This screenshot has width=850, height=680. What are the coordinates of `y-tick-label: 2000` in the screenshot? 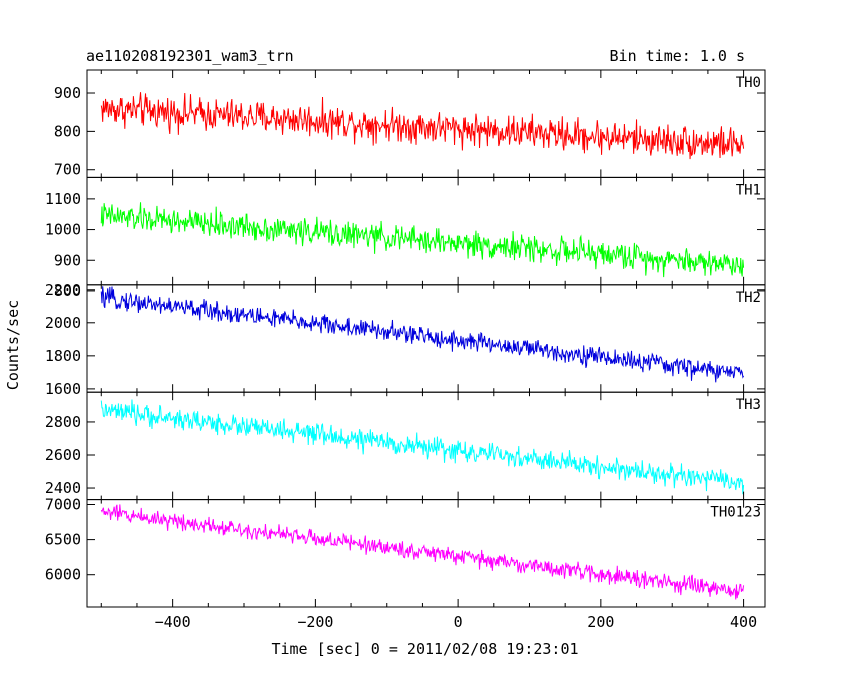 It's located at (63, 323).